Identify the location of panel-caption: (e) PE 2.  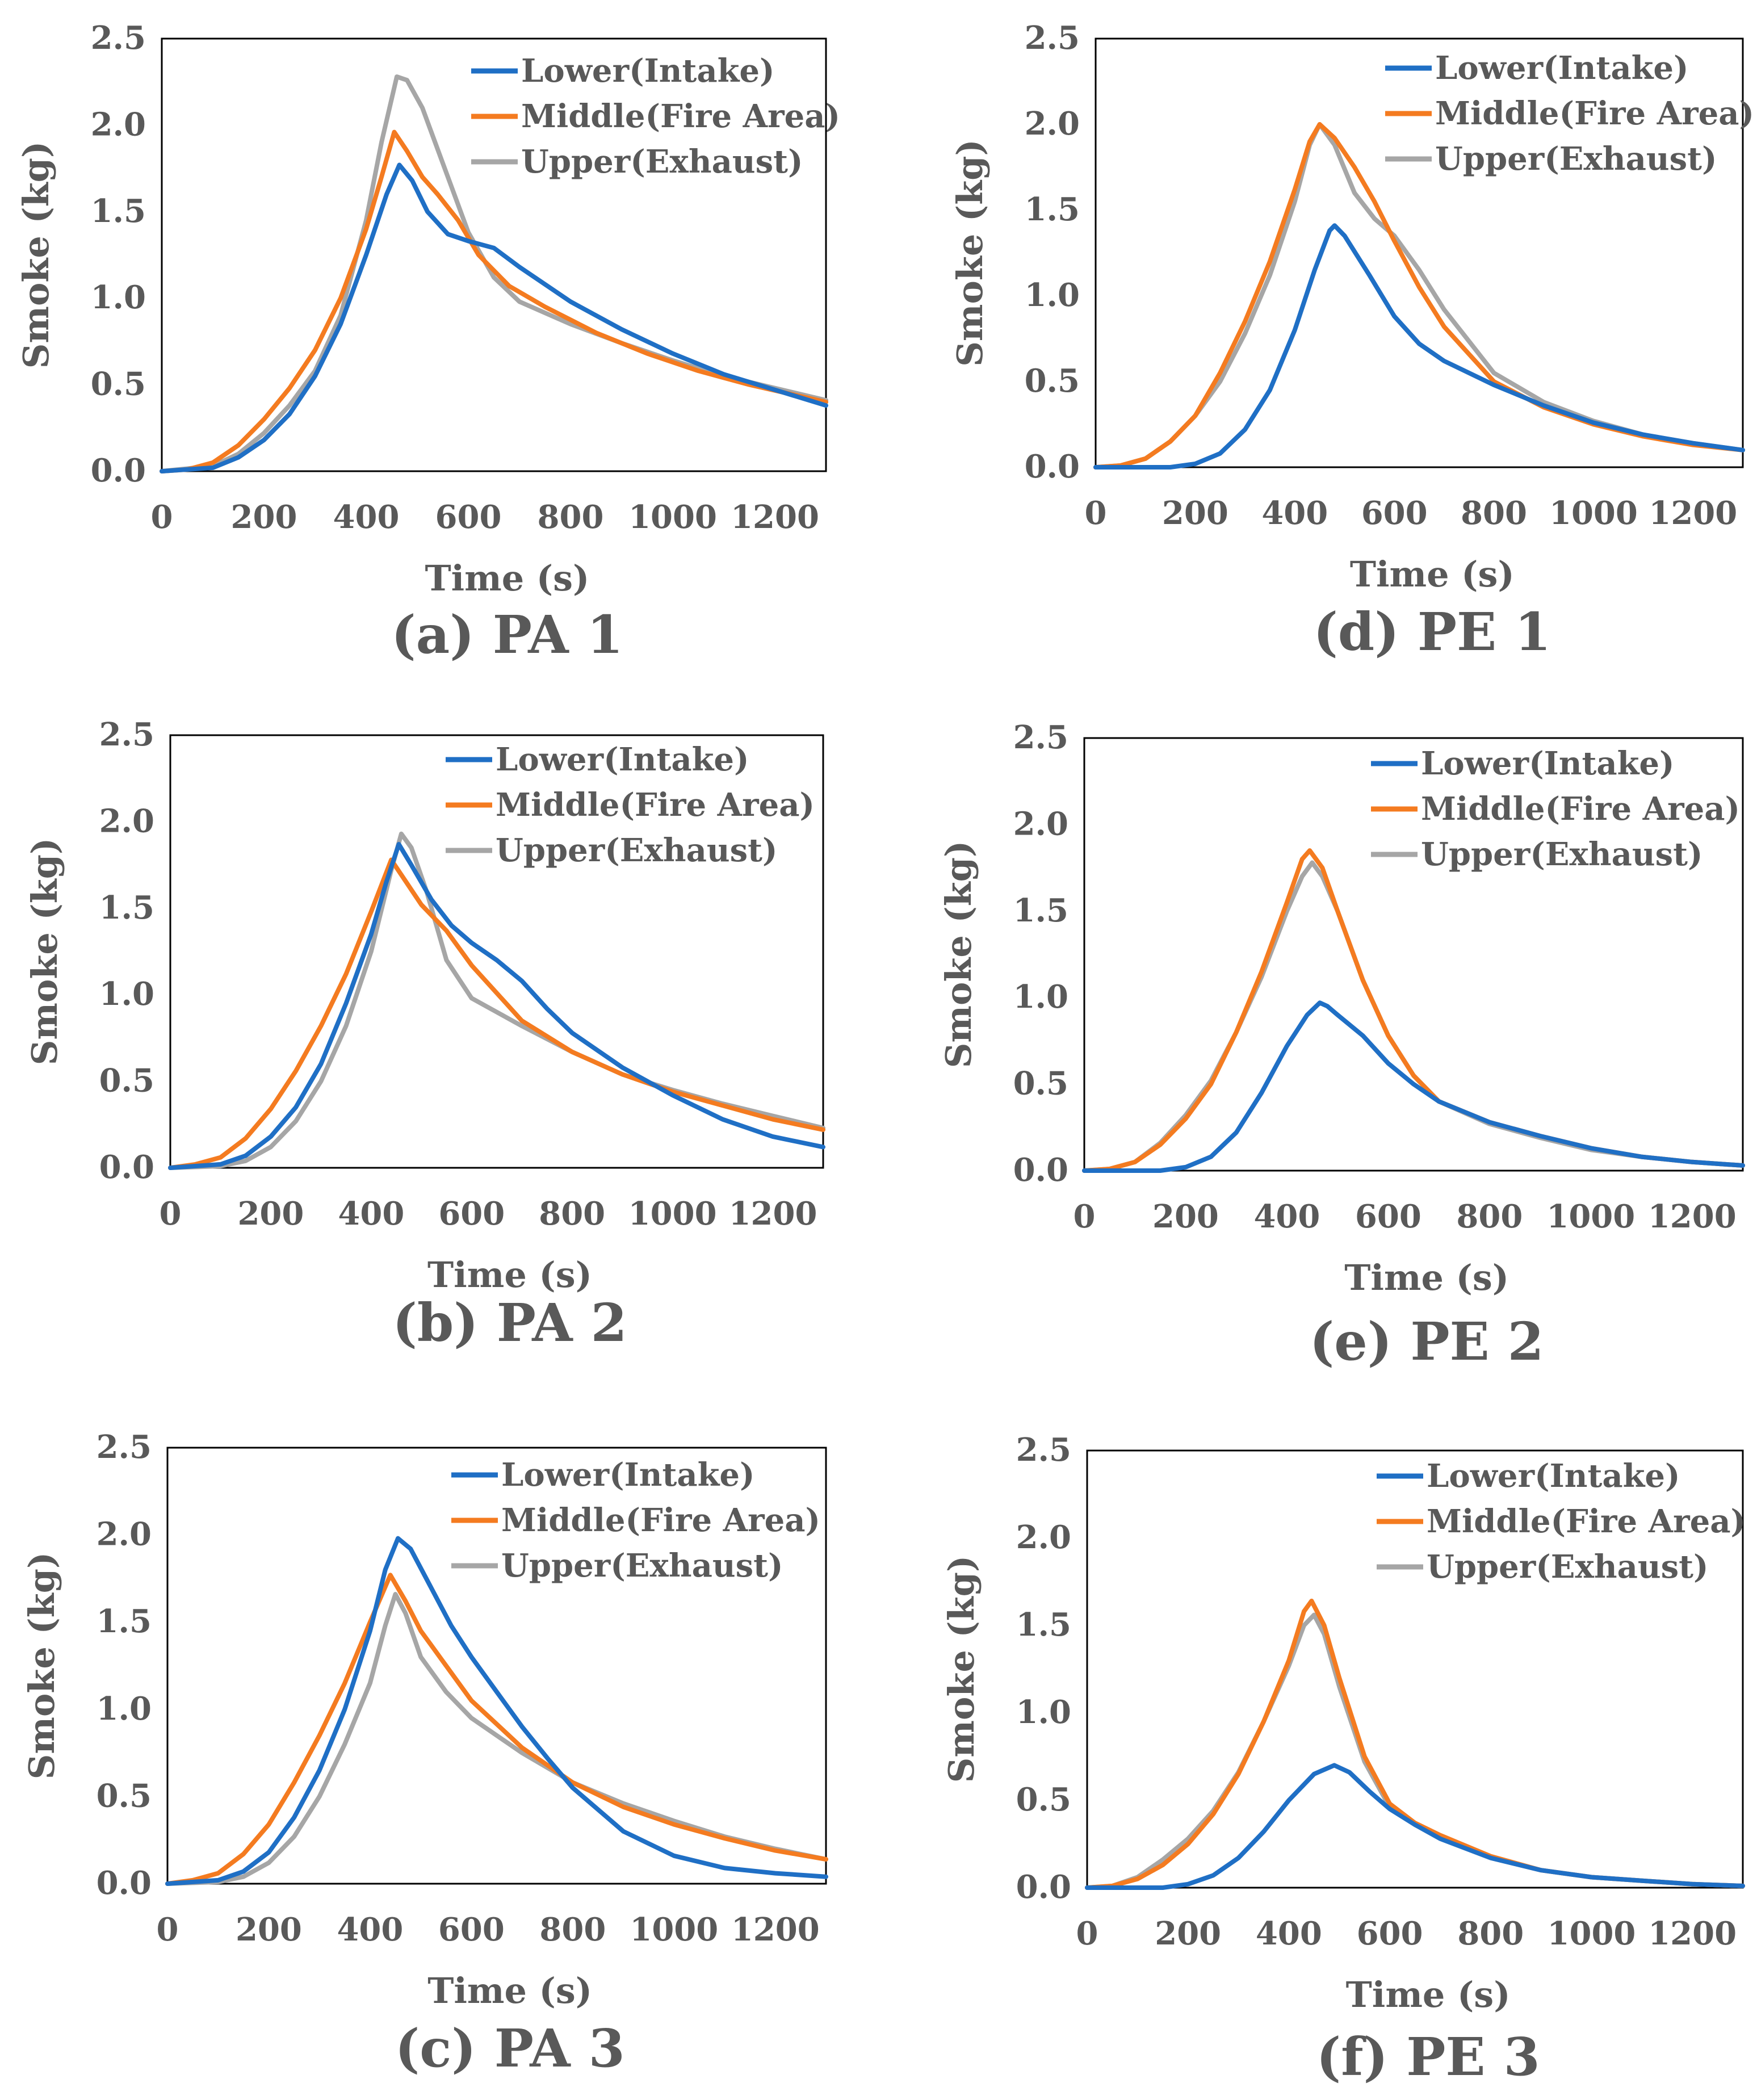
(1427, 1341).